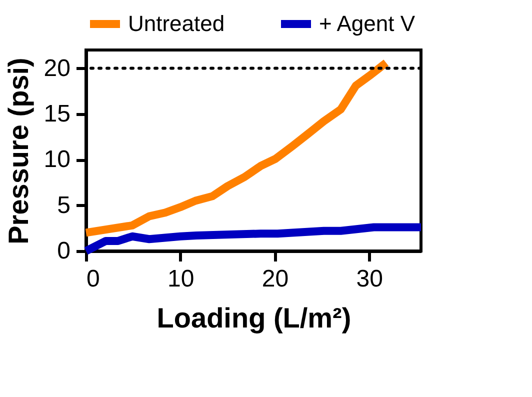  I want to click on y-tick-label: 20, so click(57, 68).